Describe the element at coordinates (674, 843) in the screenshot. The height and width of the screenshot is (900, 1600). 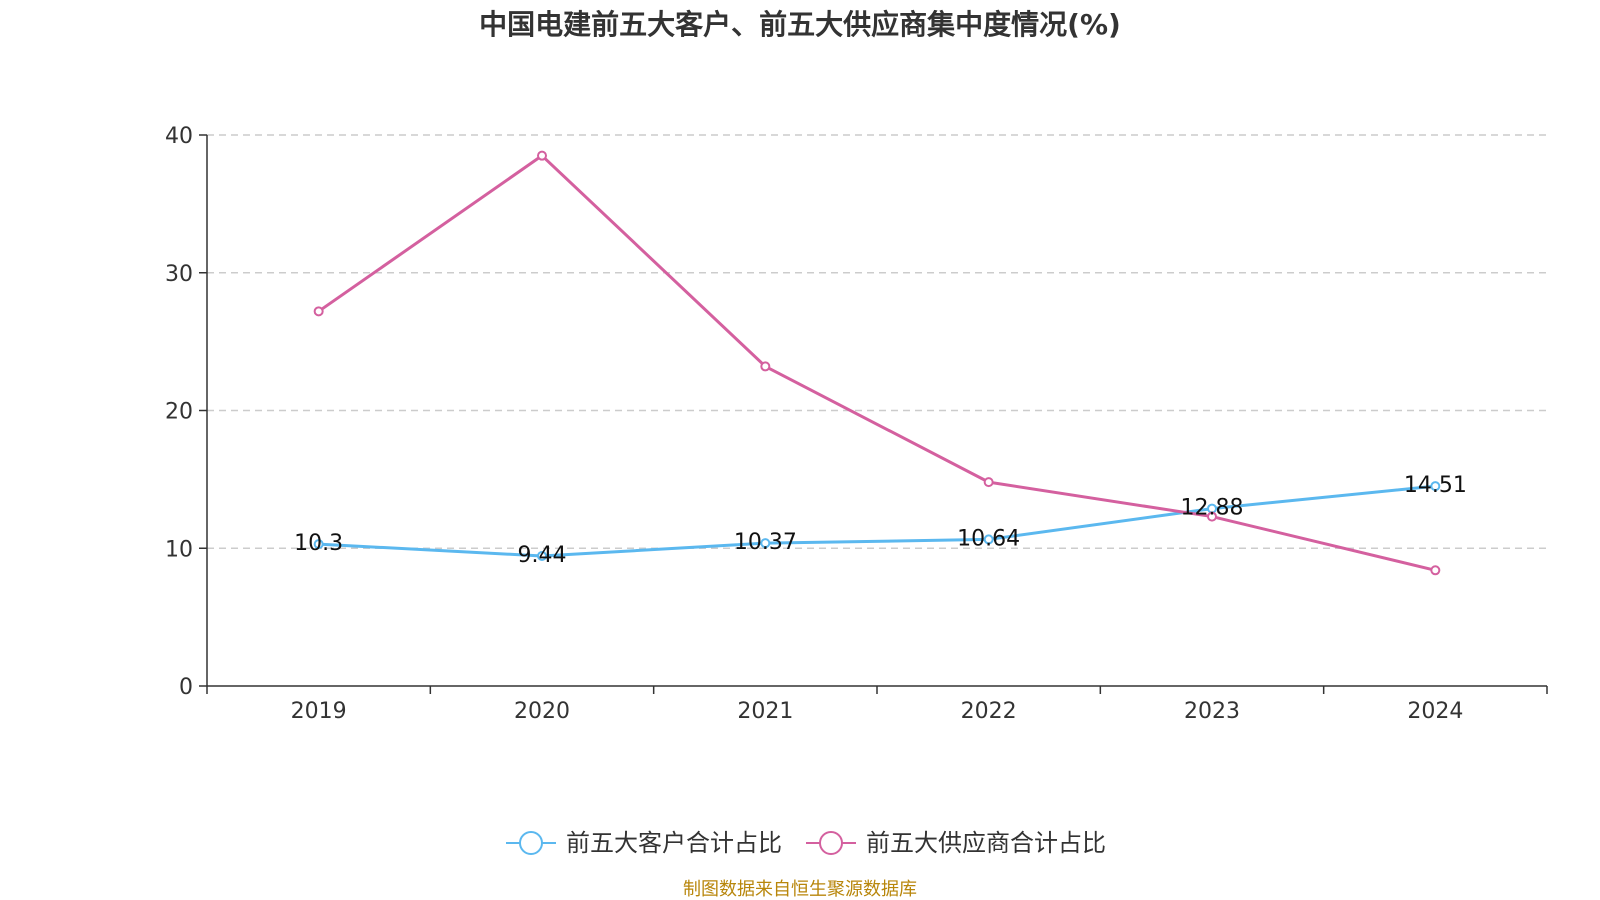
I see `legend-label-customers: 前五大客户合计占比` at that location.